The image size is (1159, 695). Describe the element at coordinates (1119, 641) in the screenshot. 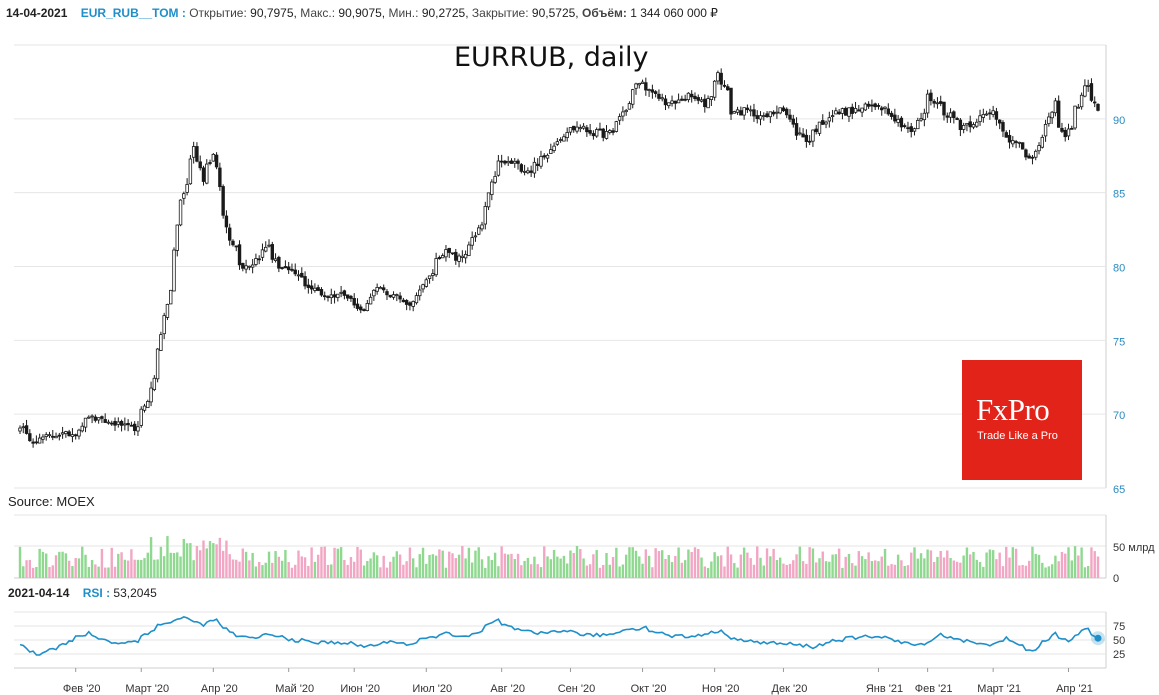

I see `rsi-tick-label: 50` at that location.